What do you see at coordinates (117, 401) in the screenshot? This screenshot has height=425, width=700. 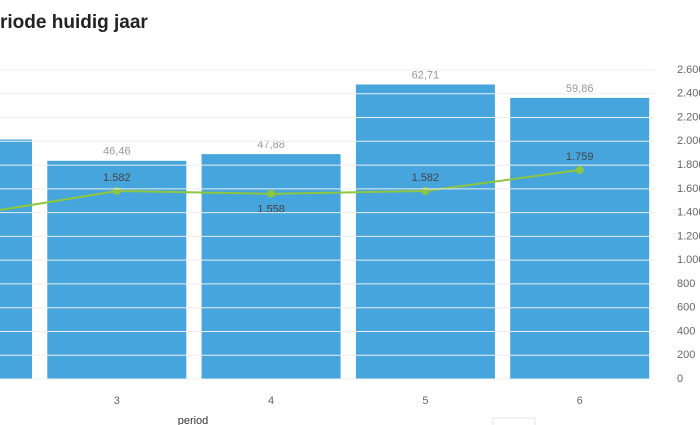 I see `x-tick-label: 3` at bounding box center [117, 401].